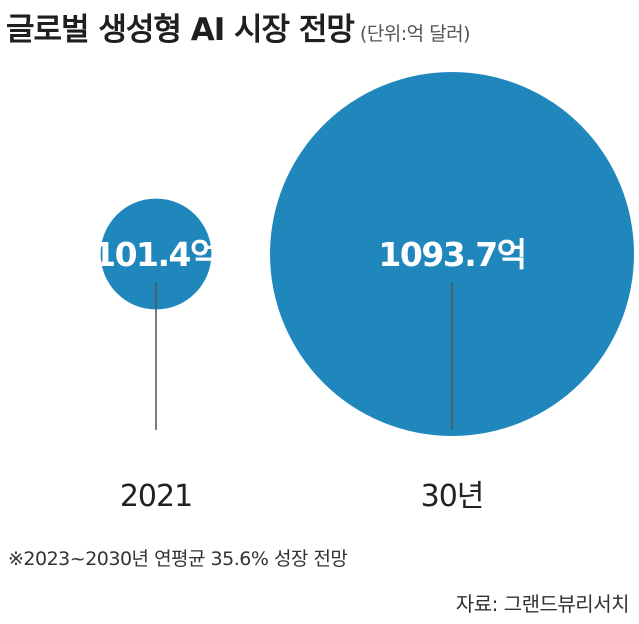 Image resolution: width=639 pixels, height=624 pixels. I want to click on title-row: 글로벌 생성형 AI 시장 전망 (단위:억 달러), so click(238, 26).